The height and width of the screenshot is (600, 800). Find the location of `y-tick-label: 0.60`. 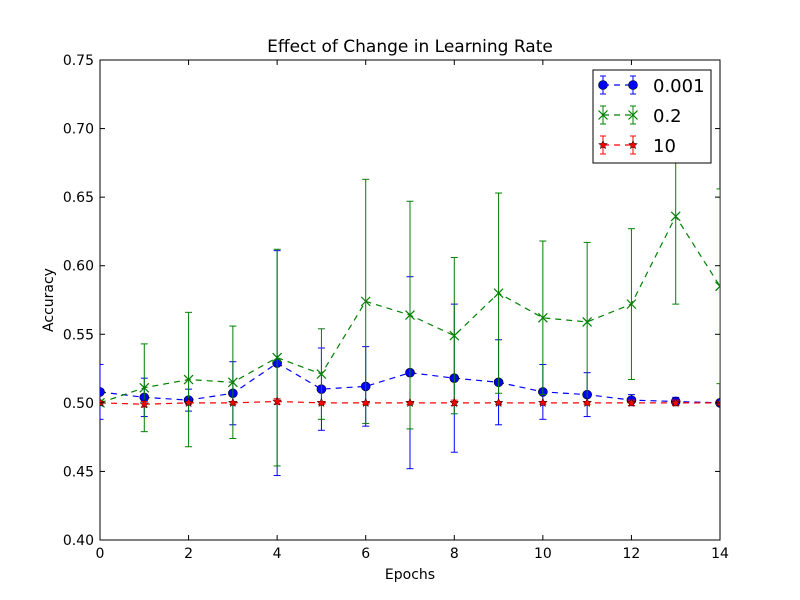

y-tick-label: 0.60 is located at coordinates (78, 267).